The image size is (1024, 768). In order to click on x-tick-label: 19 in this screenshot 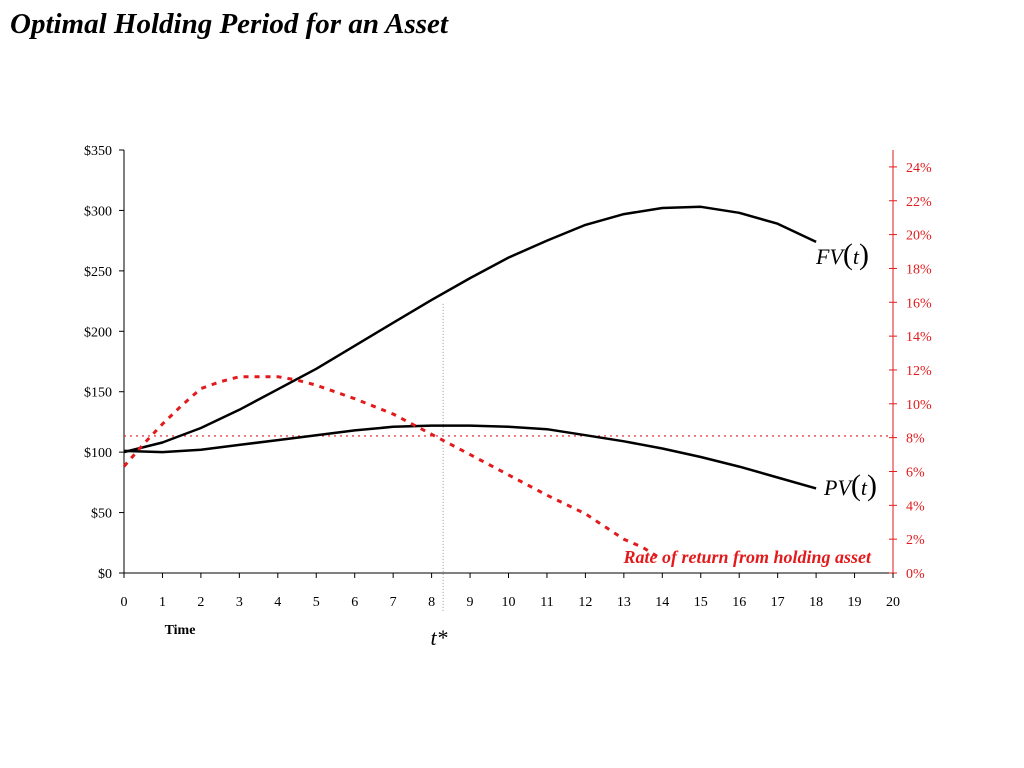, I will do `click(855, 602)`.